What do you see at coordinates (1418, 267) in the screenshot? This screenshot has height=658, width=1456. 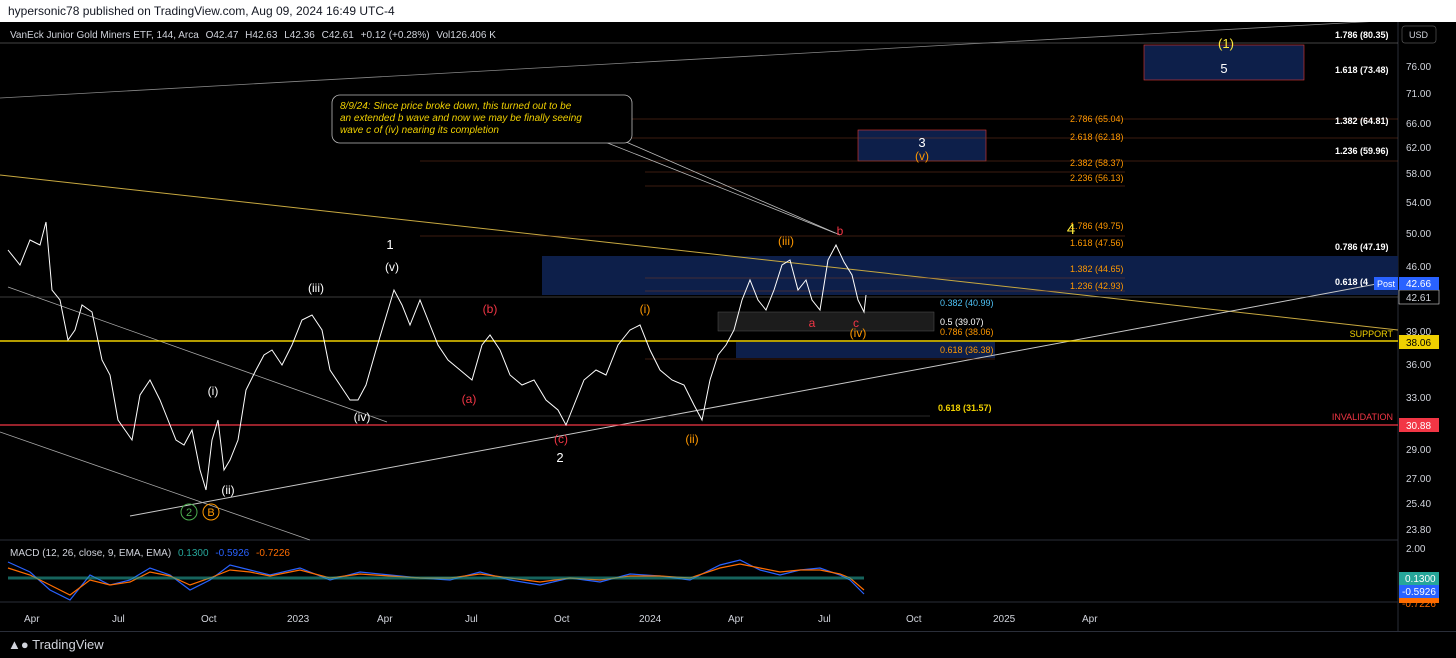 I see `price-tick: 46.00` at bounding box center [1418, 267].